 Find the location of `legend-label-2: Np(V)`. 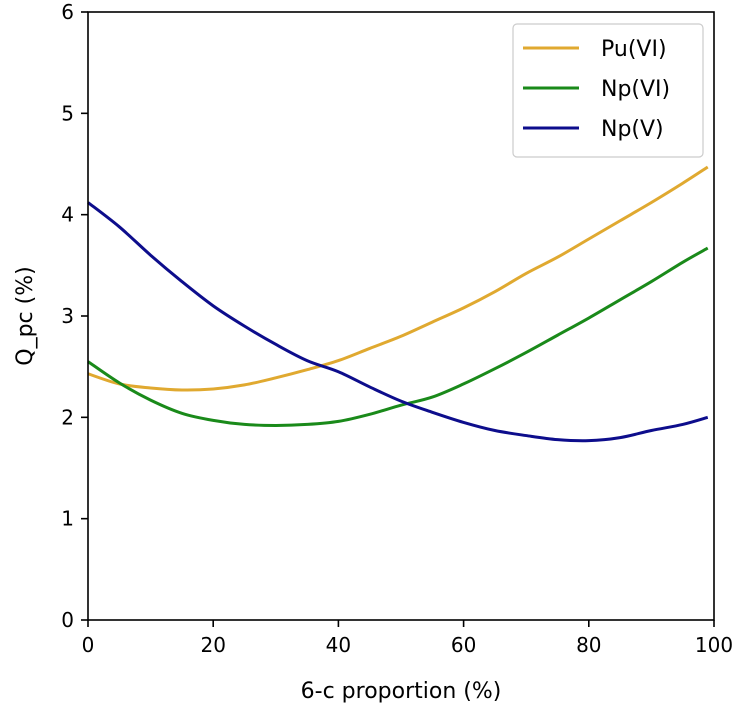

legend-label-2: Np(V) is located at coordinates (632, 129).